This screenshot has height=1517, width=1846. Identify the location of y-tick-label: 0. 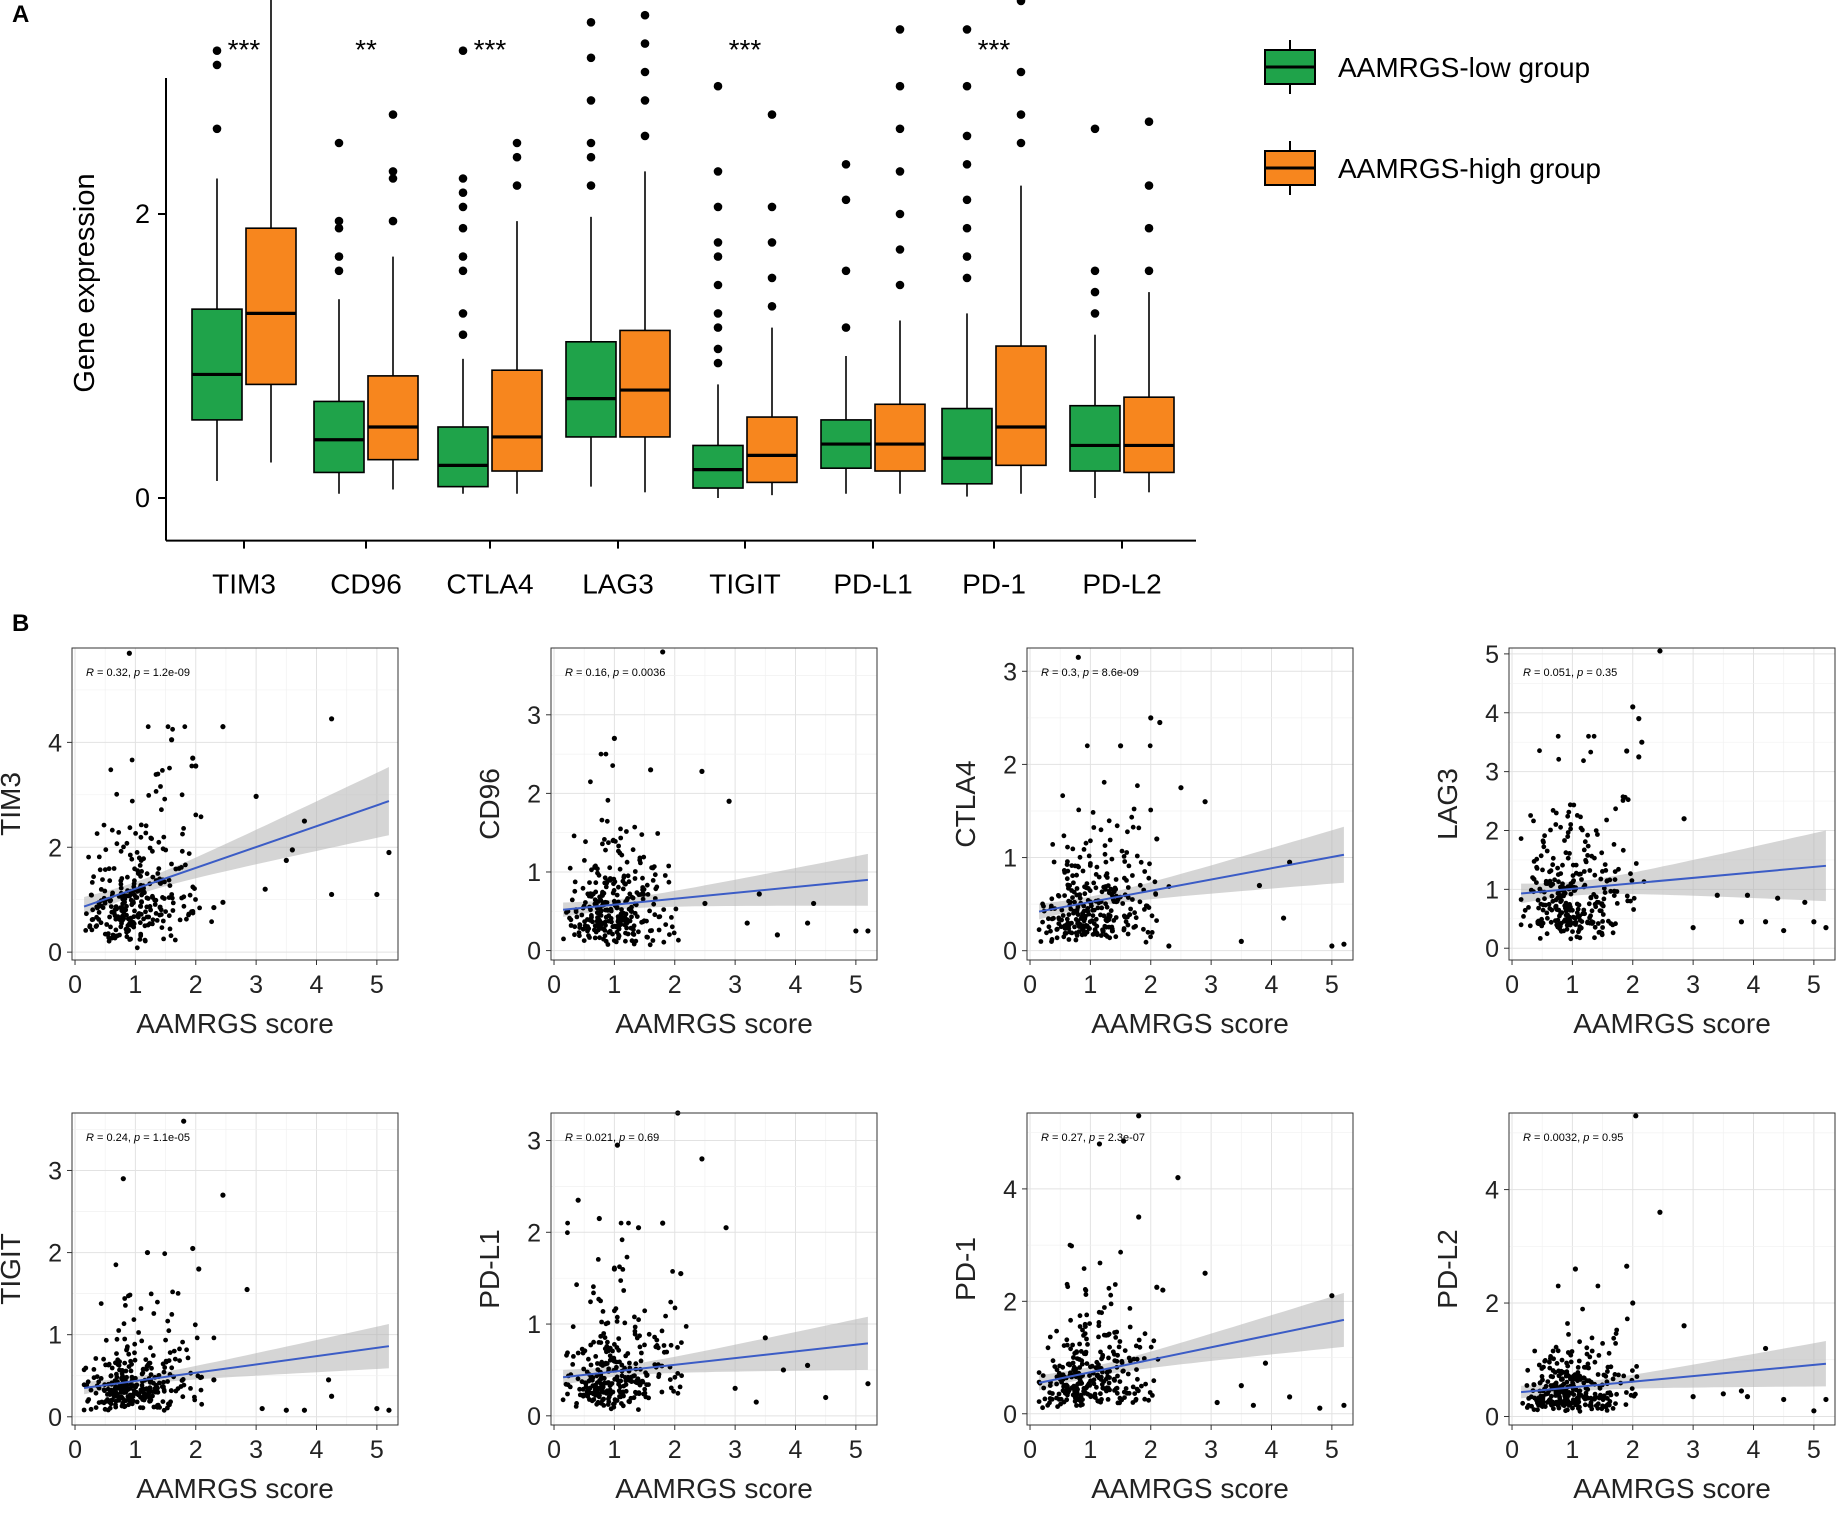
(55, 953).